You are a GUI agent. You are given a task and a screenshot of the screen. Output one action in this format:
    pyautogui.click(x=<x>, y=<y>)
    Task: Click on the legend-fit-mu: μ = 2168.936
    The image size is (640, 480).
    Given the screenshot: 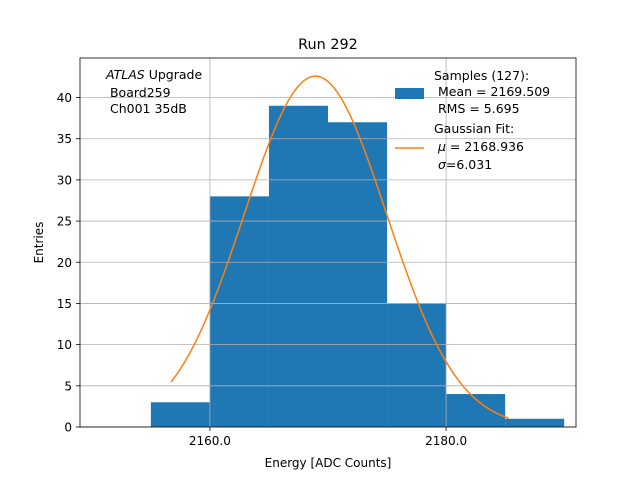 What is the action you would take?
    pyautogui.click(x=479, y=146)
    